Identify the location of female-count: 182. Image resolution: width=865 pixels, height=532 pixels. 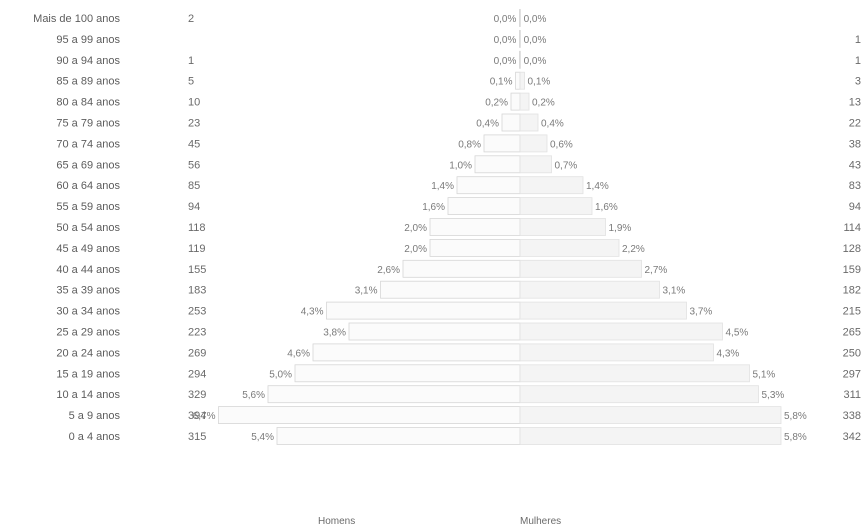
(852, 291).